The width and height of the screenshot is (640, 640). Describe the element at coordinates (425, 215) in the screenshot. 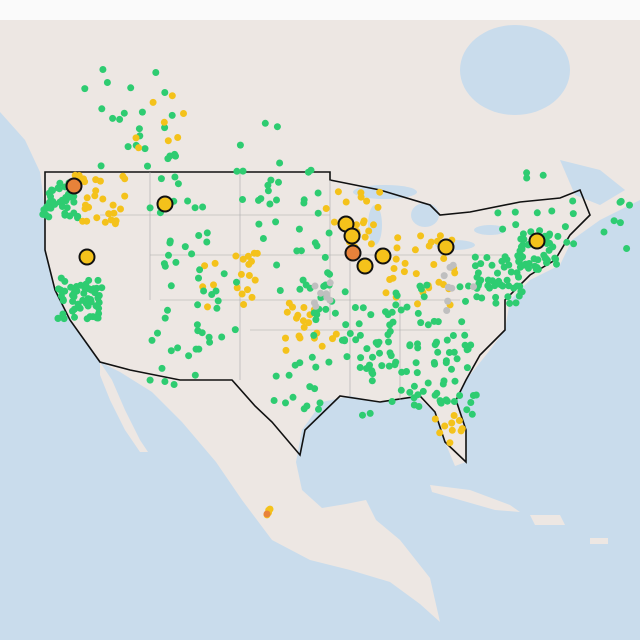

I see `lake-huron` at that location.